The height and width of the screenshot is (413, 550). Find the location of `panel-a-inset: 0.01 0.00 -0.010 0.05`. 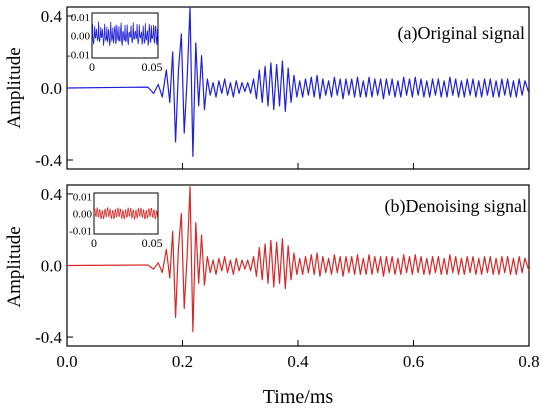

panel-a-inset: 0.01 0.00 -0.010 0.05 is located at coordinates (114, 43).